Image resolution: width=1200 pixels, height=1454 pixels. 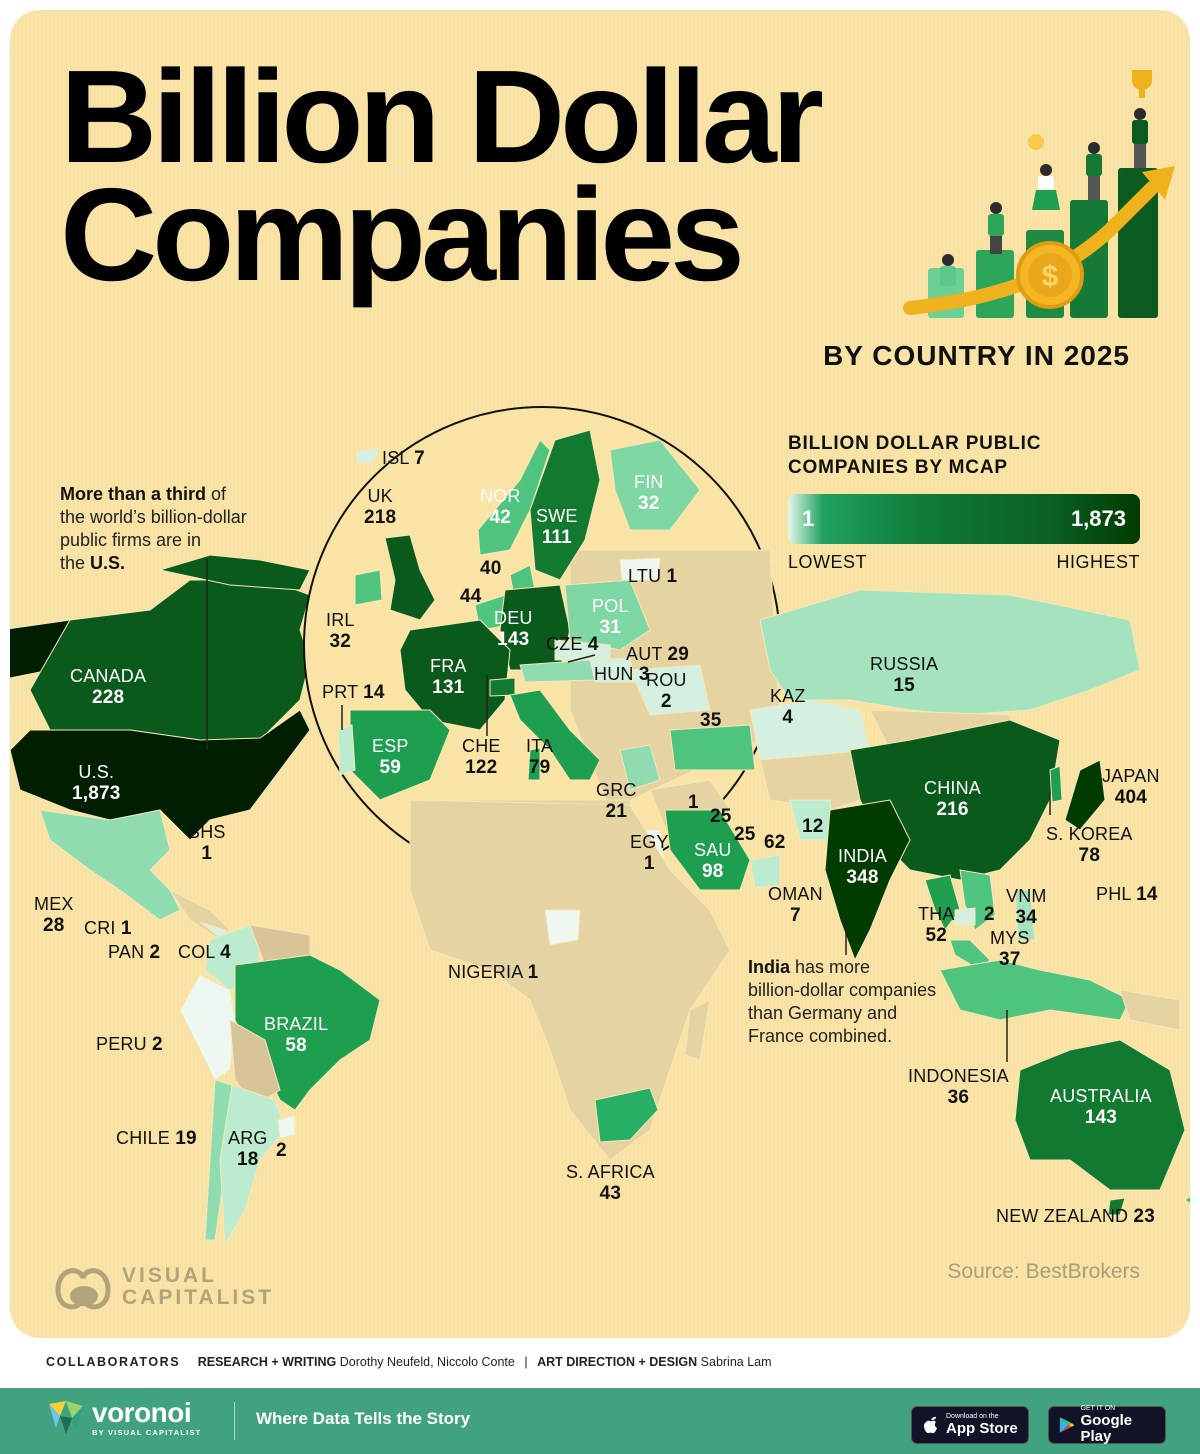 I want to click on label-netherlands: 44, so click(x=471, y=596).